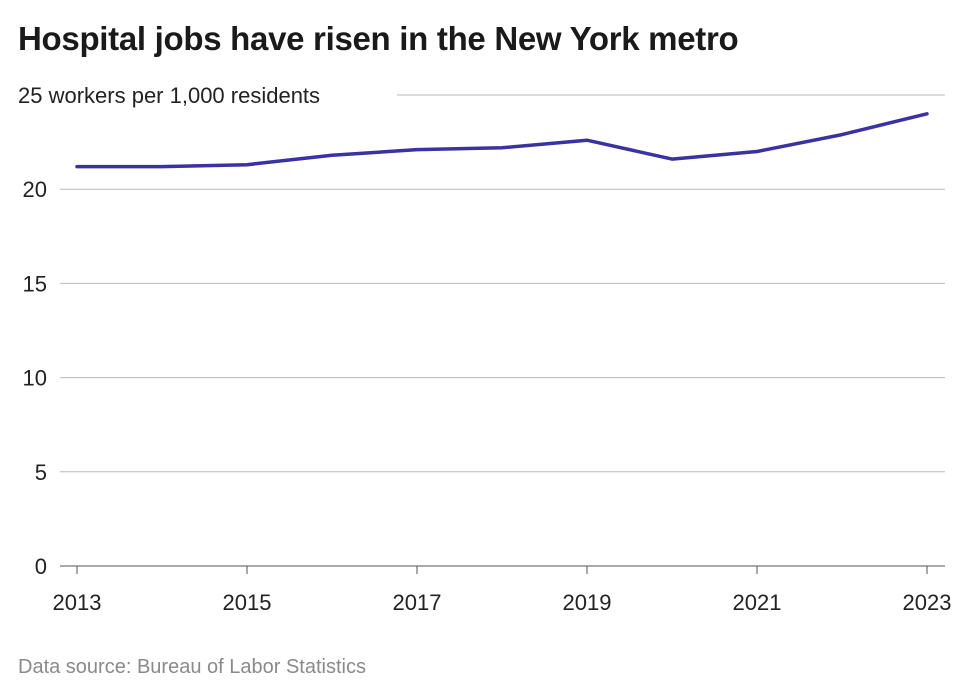 Image resolution: width=980 pixels, height=699 pixels. Describe the element at coordinates (41, 472) in the screenshot. I see `y-tick-label: 5` at that location.